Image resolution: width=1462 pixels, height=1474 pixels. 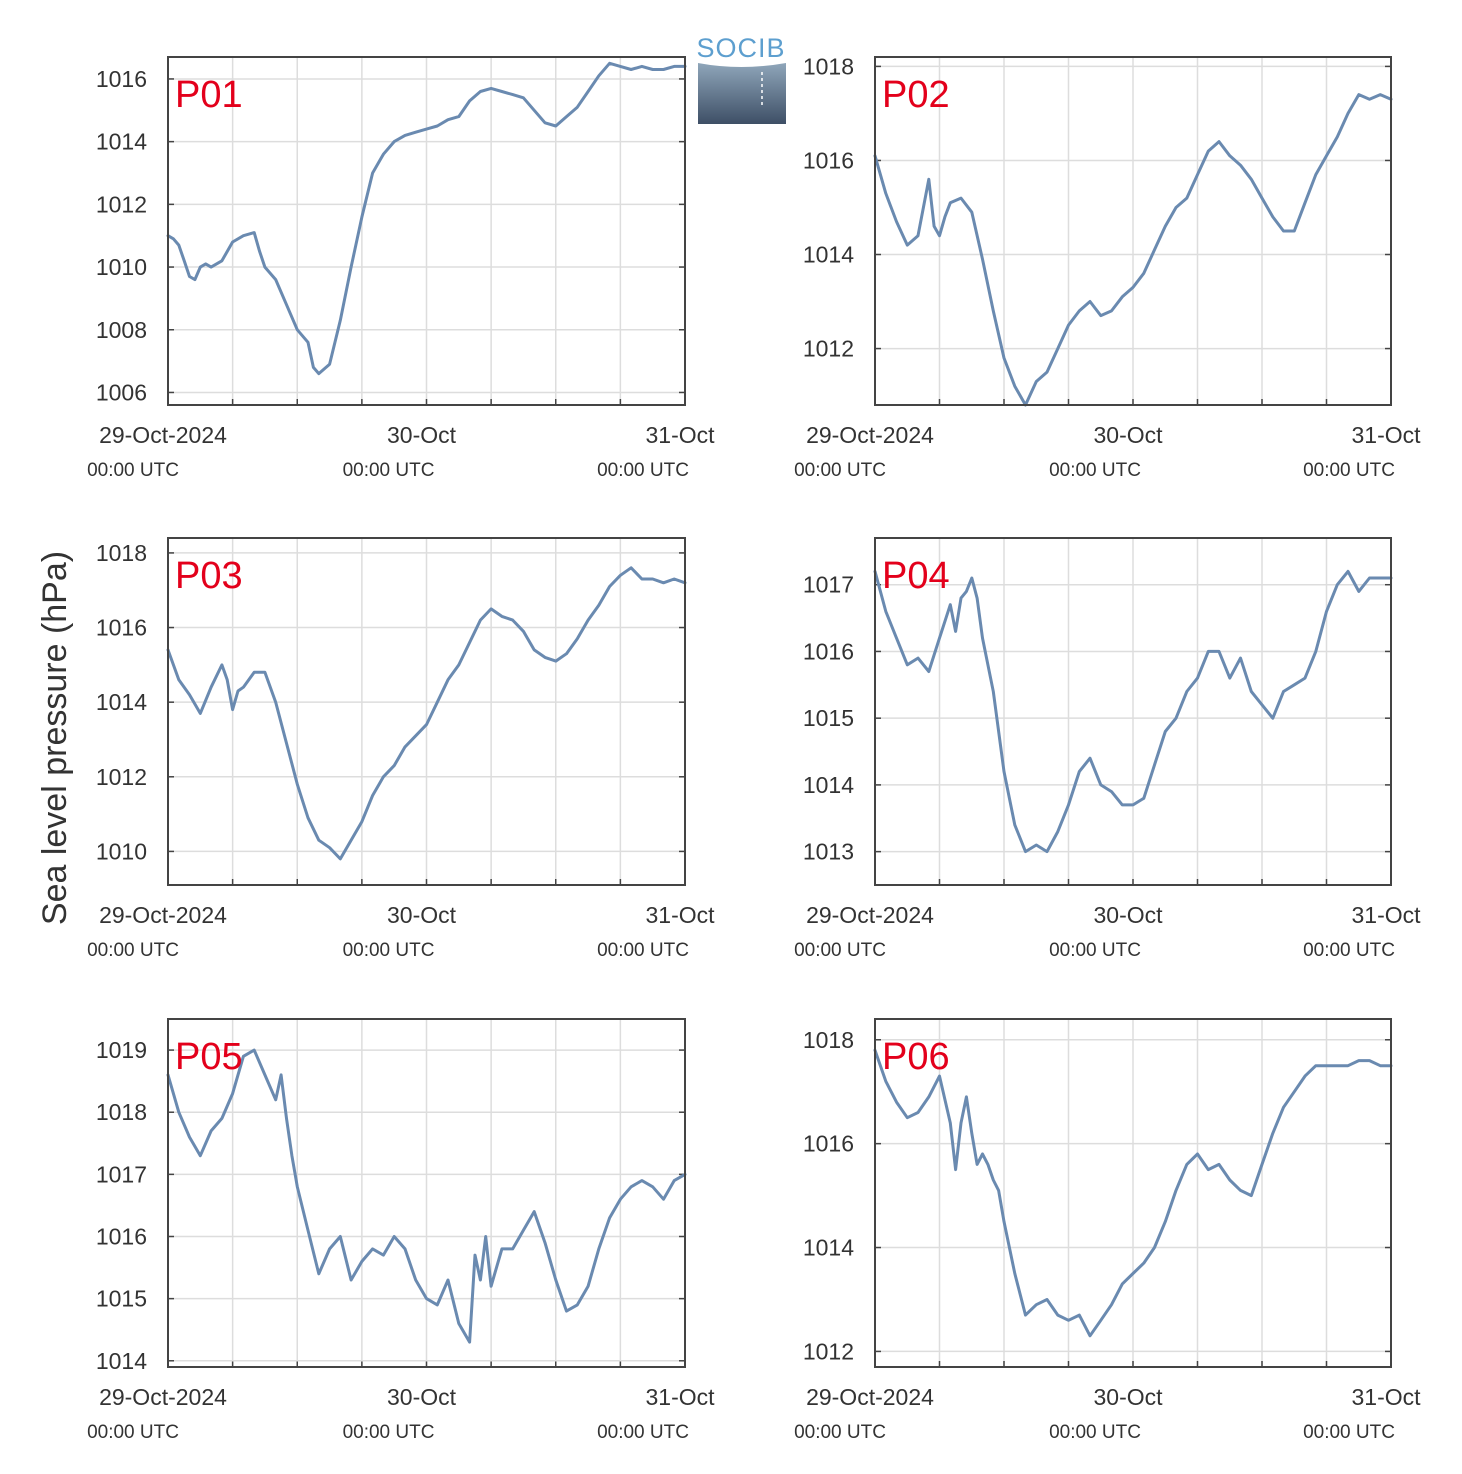 What do you see at coordinates (742, 93) in the screenshot?
I see `logo-wave-icon` at bounding box center [742, 93].